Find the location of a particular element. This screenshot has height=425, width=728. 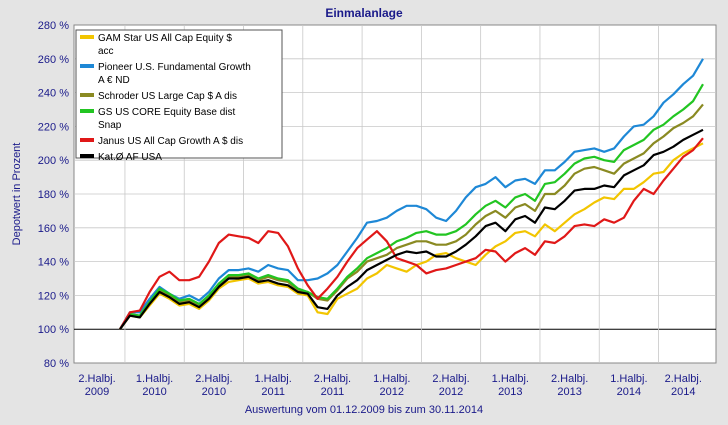

y-tick-label: 200 % is located at coordinates (53, 161).